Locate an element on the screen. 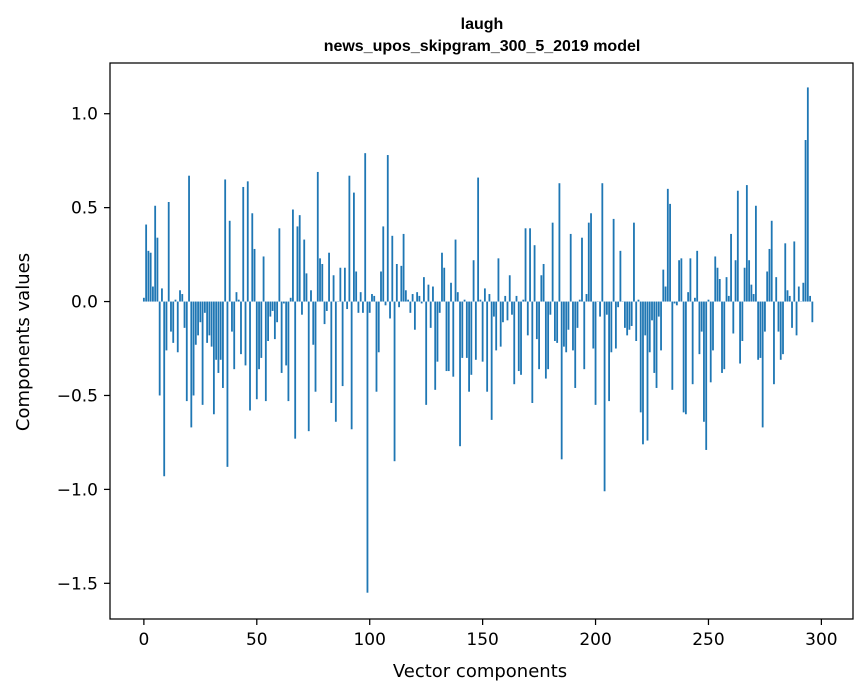 This screenshot has height=696, width=867. x-tick-label: 250 is located at coordinates (708, 640).